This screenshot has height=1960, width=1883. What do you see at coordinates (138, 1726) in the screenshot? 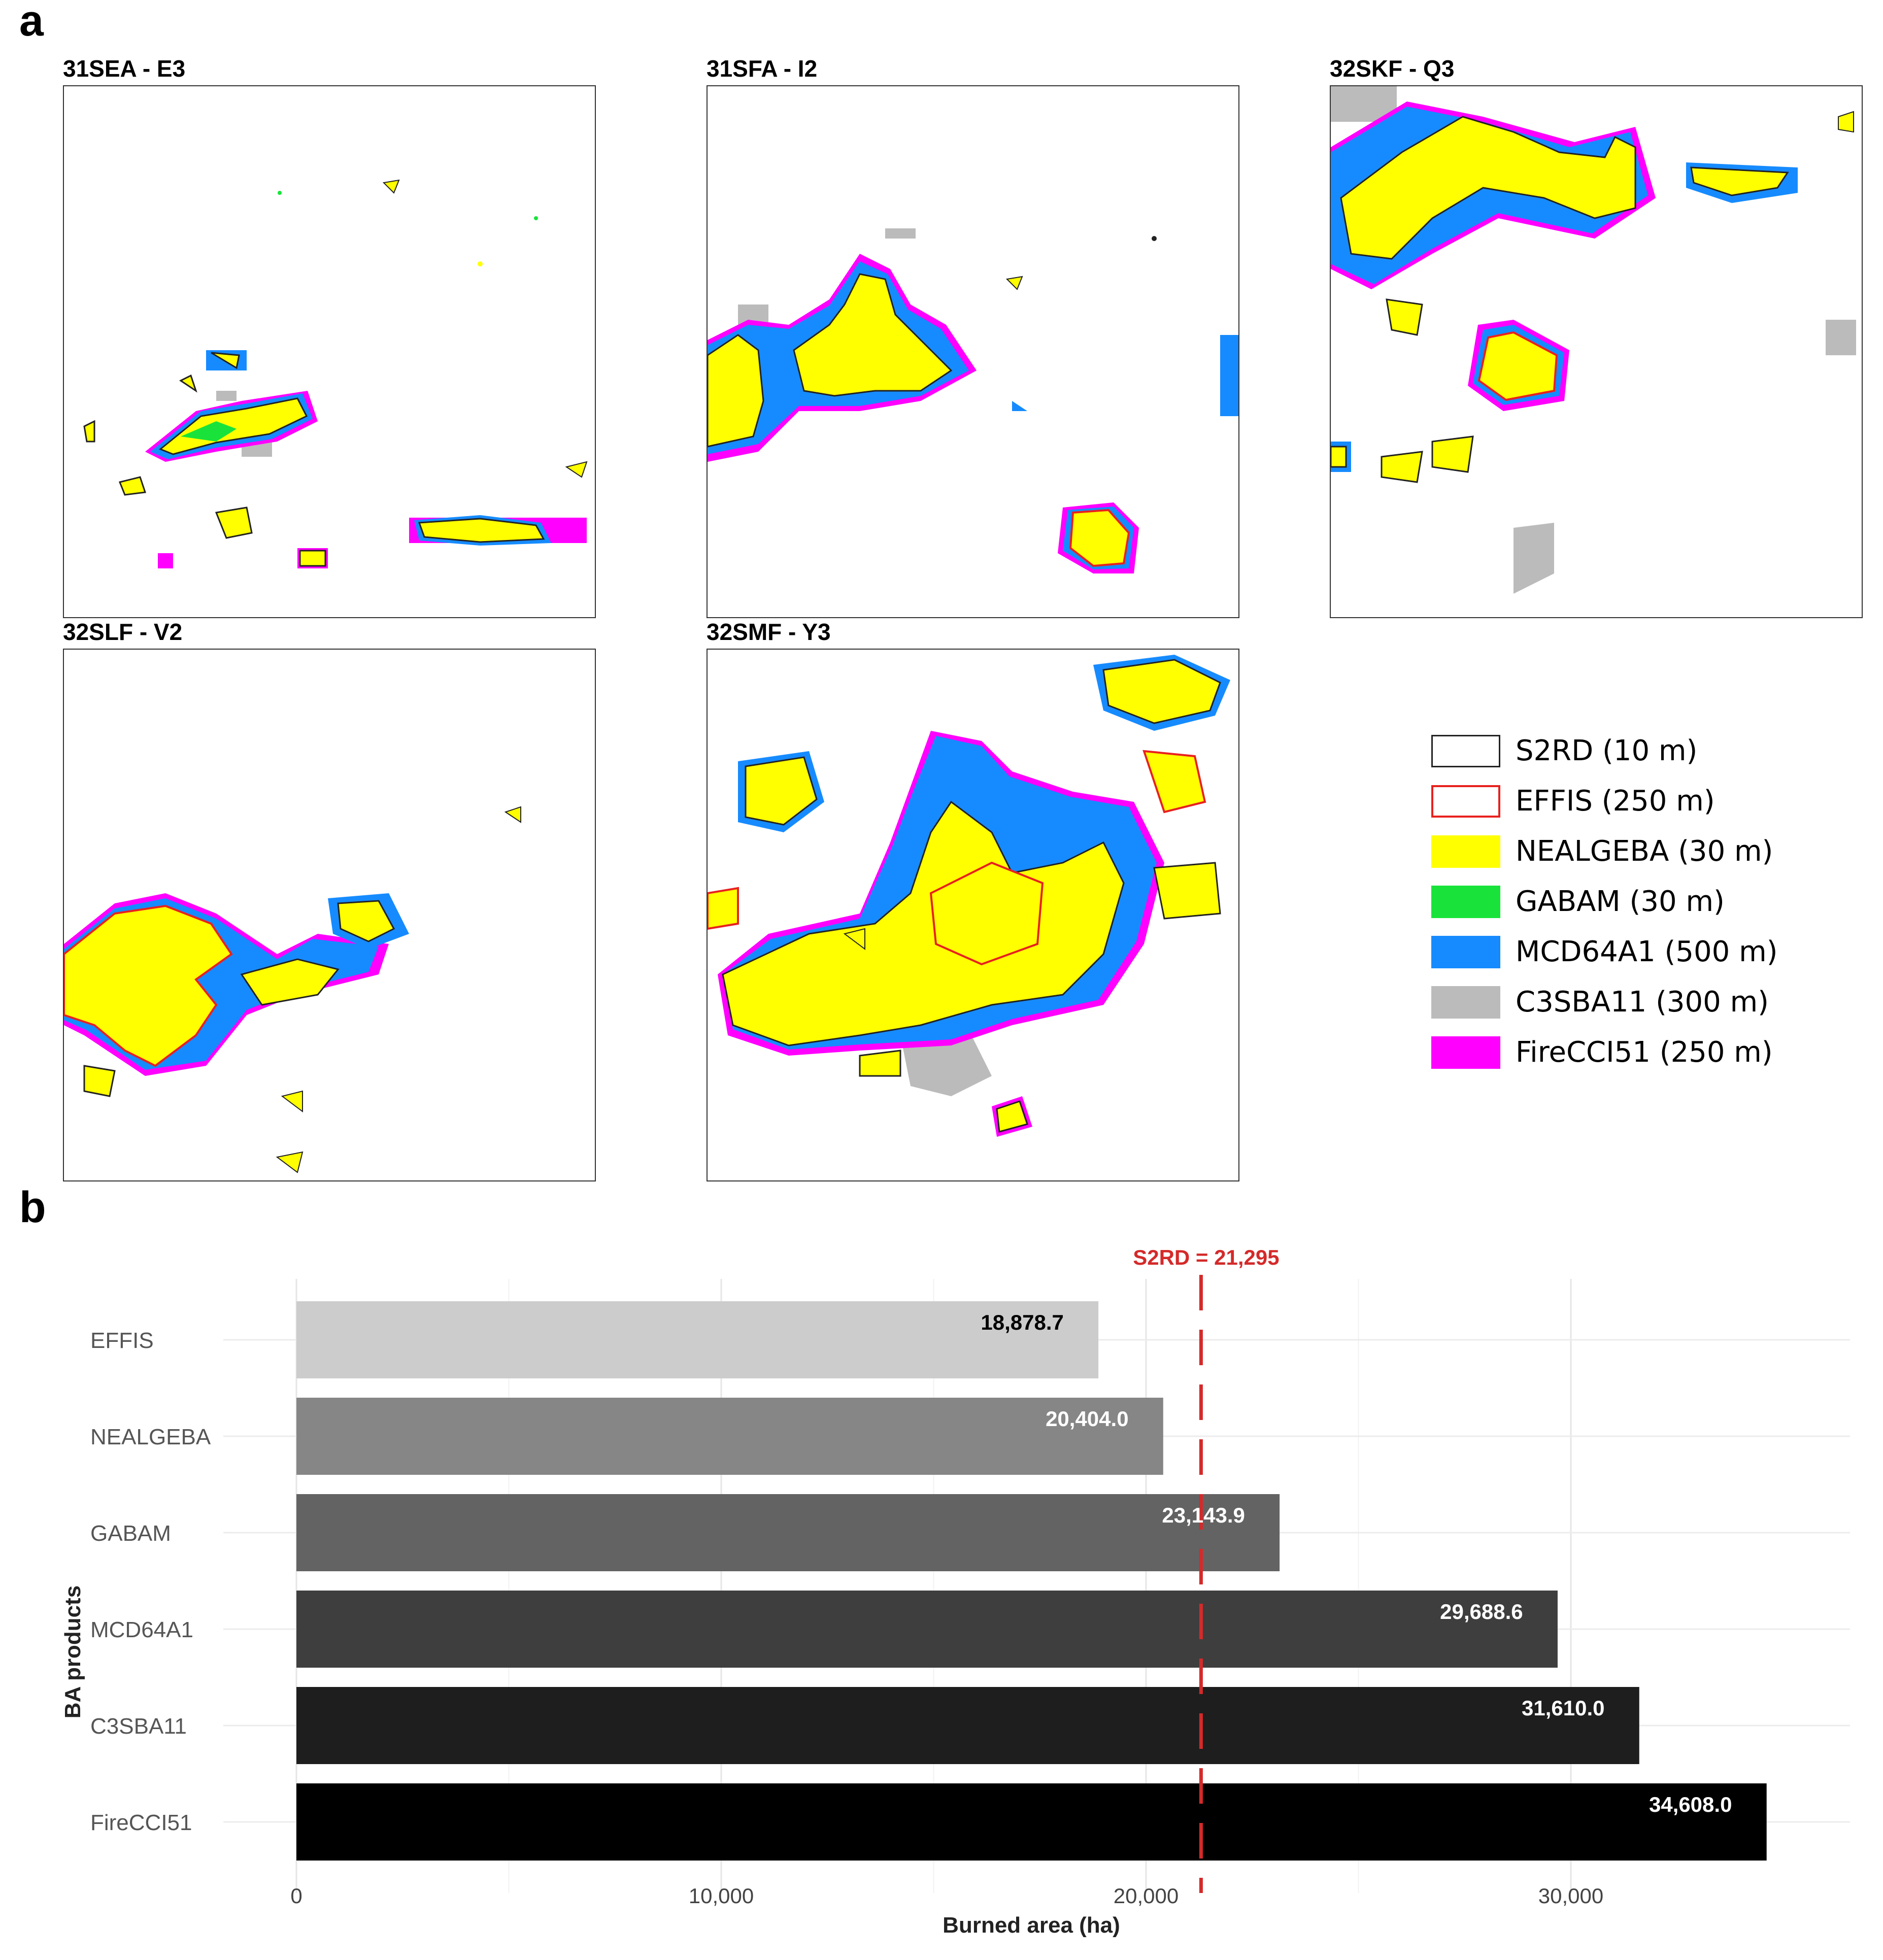
I see `category-label-c3sba11: C3SBA11` at bounding box center [138, 1726].